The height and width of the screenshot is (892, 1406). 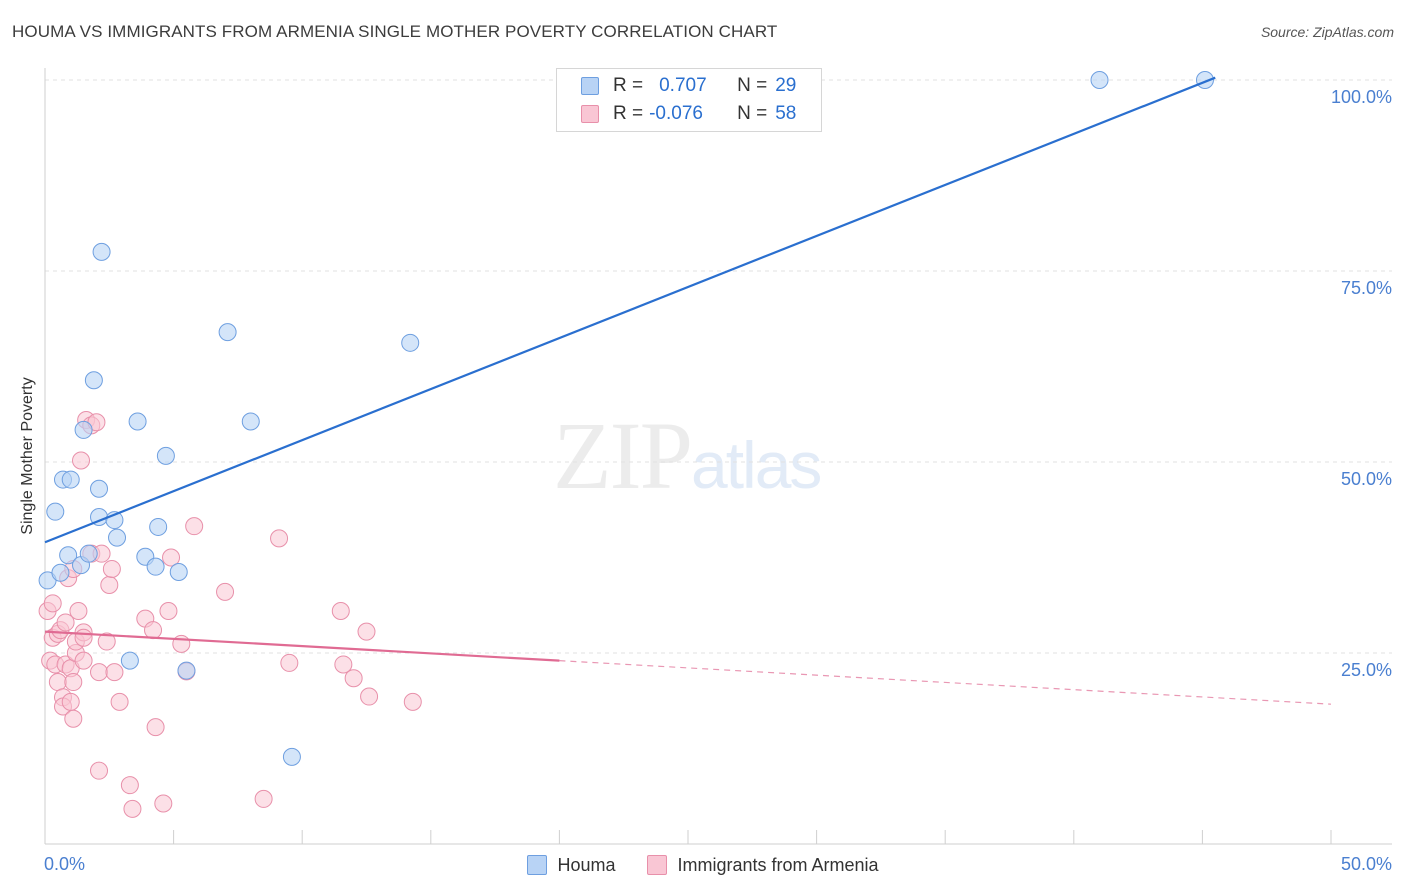 I want to click on legend-row-armenia: R = -0.076 N = 58, so click(x=688, y=114).